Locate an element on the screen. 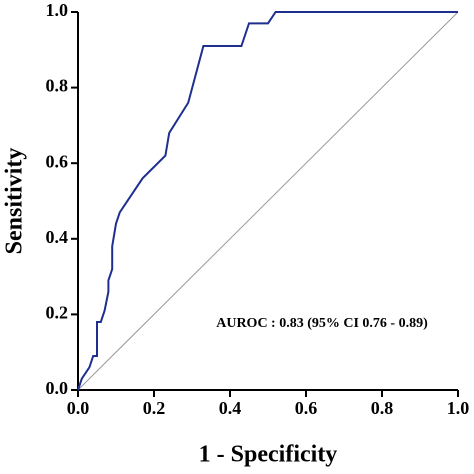 The width and height of the screenshot is (474, 474). y-tick-label: 0.4 is located at coordinates (57, 237).